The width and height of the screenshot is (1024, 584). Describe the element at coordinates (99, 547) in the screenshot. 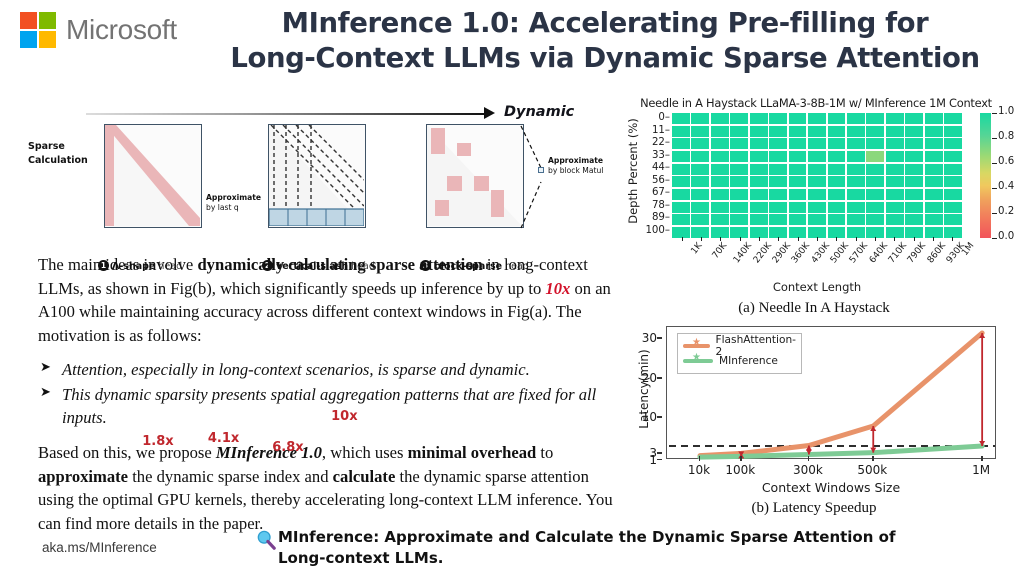

I see `footer-url: aka.ms/MInference` at that location.